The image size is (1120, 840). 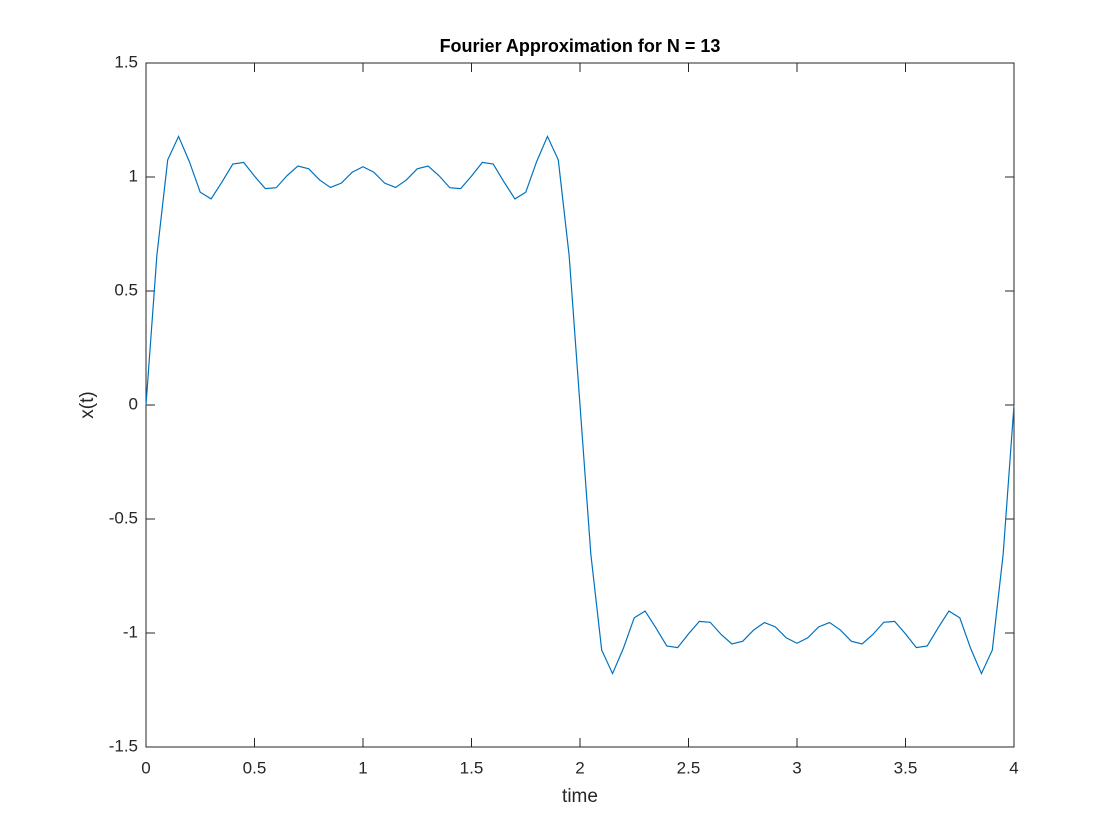 I want to click on x-tick-label: 3, so click(x=796, y=767).